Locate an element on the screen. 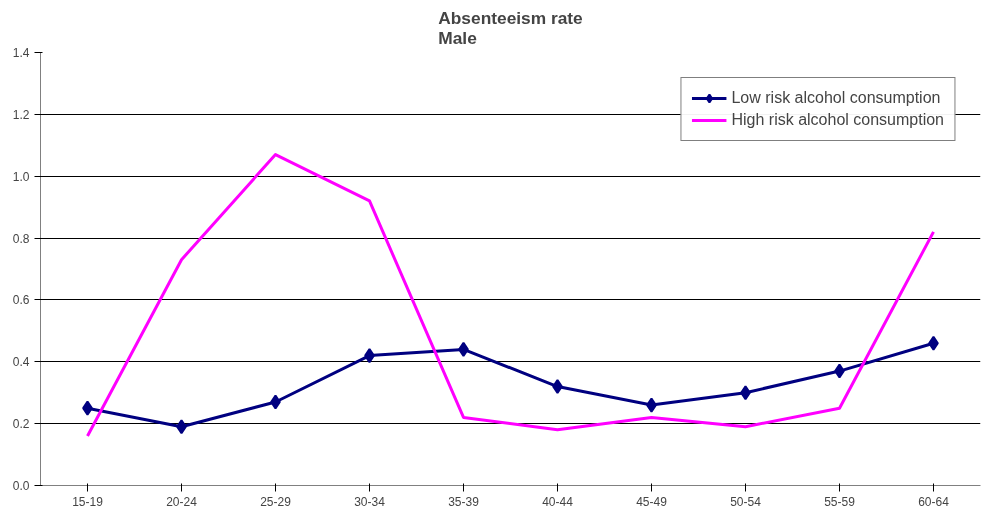 This screenshot has width=1005, height=529. y-tick-label: 0.4 is located at coordinates (21, 362).